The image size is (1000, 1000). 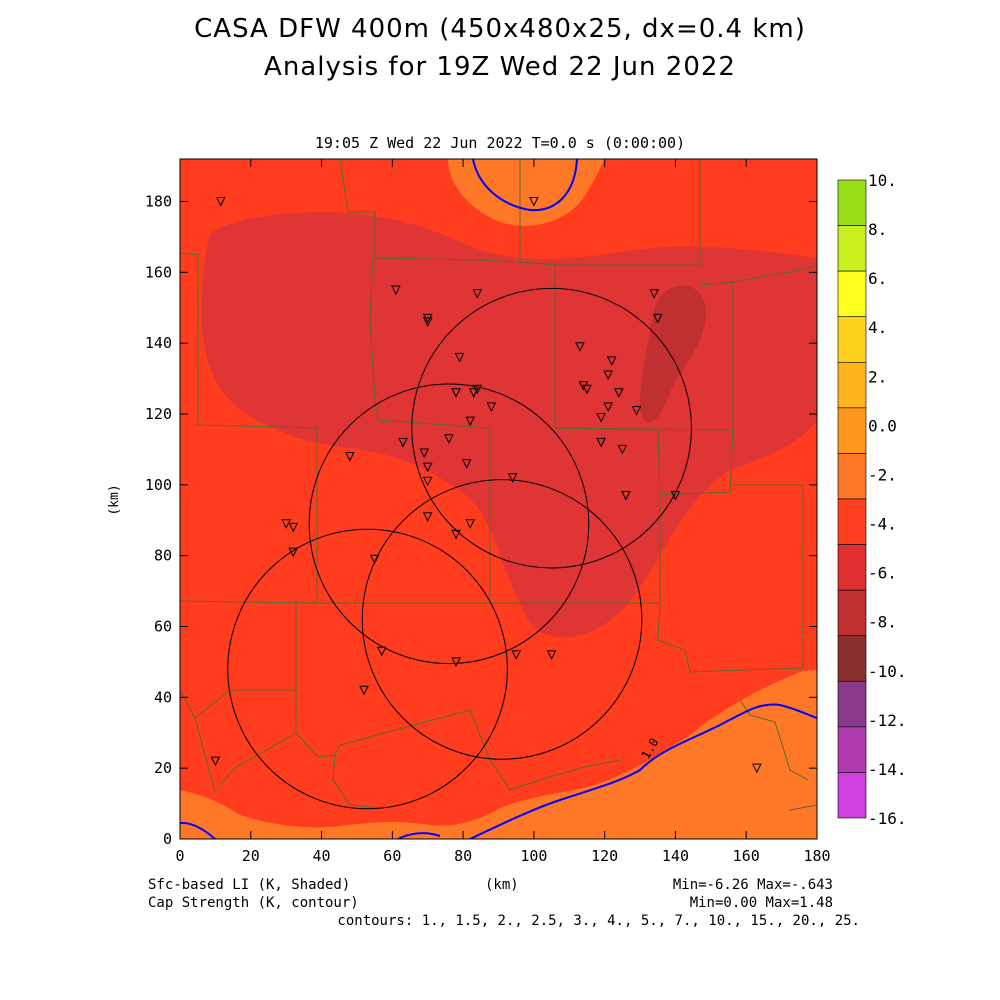 I want to click on colorbar-label: 6., so click(x=877, y=278).